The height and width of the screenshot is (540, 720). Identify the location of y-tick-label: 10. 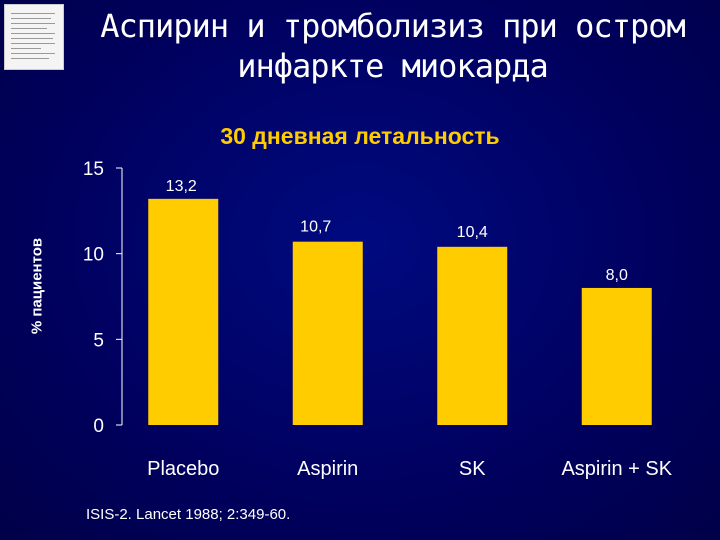
(93, 255).